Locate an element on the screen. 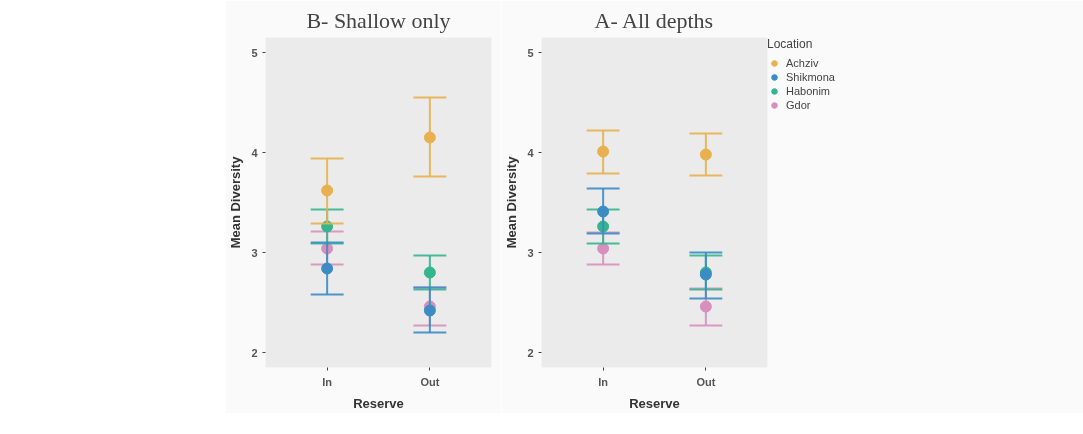  chart-title: A- All depths is located at coordinates (654, 20).